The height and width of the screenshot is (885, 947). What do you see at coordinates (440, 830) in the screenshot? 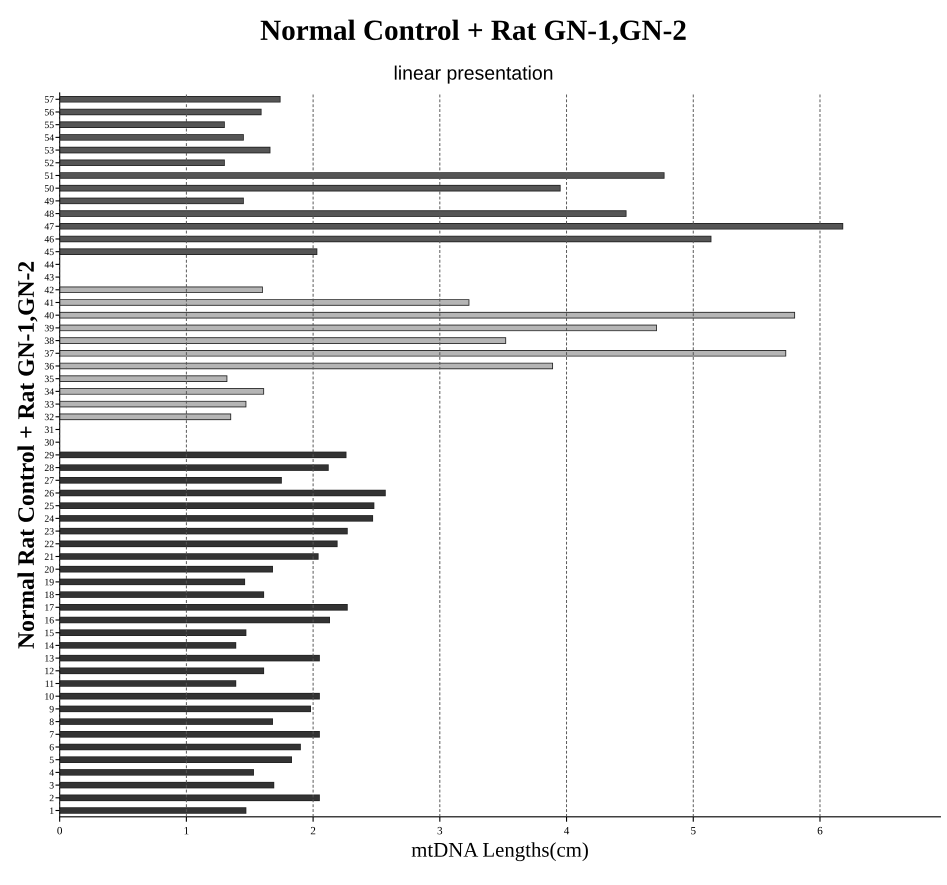
I see `x-tick-label: 3` at bounding box center [440, 830].